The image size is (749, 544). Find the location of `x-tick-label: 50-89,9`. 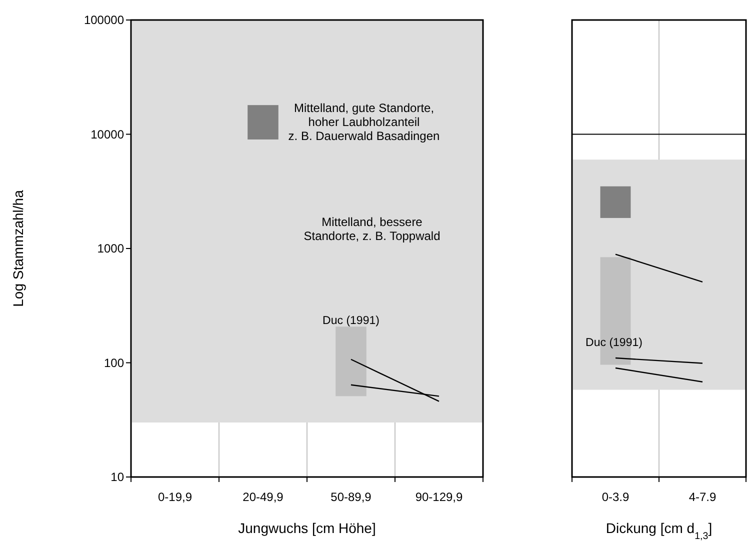

x-tick-label: 50-89,9 is located at coordinates (351, 497).